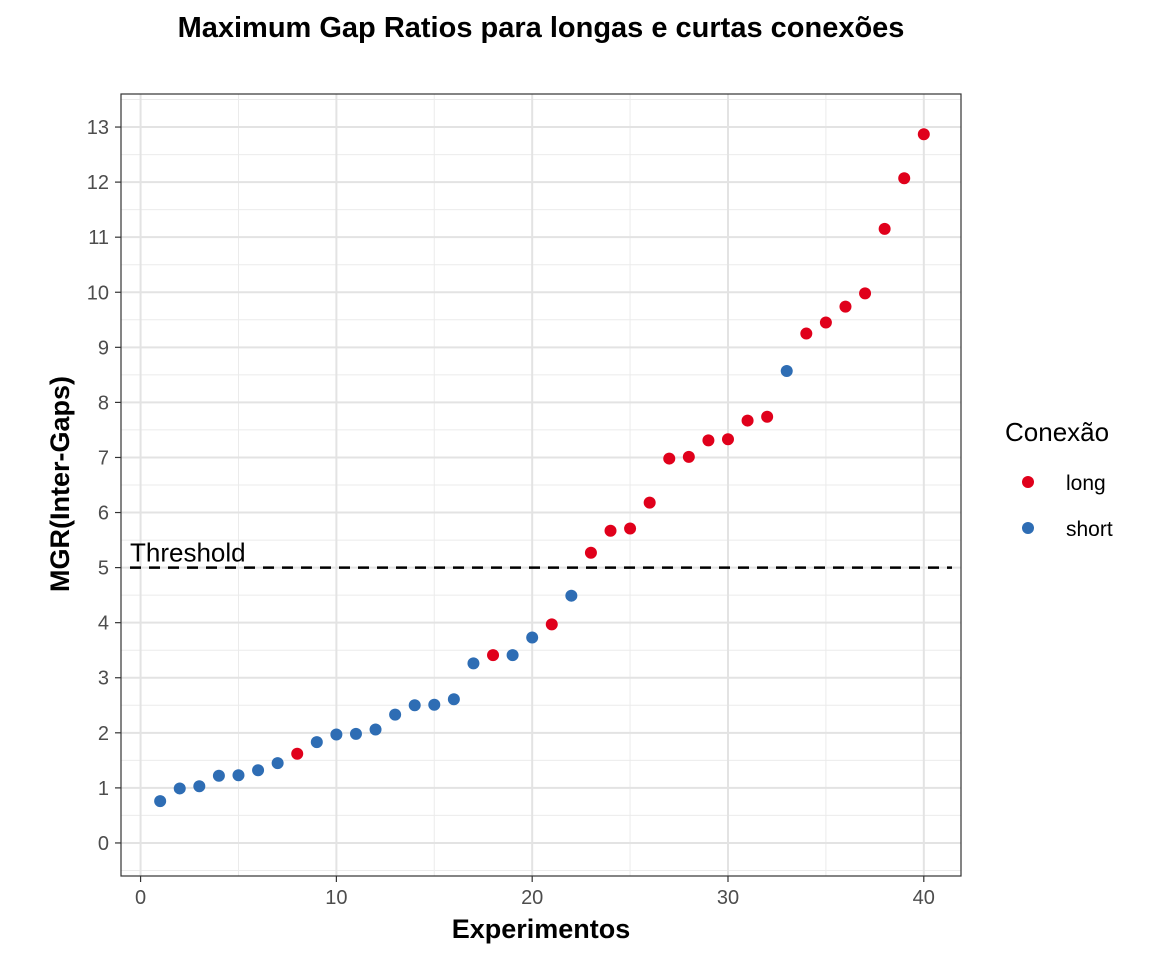  Describe the element at coordinates (336, 898) in the screenshot. I see `x-tick-label: 10` at that location.